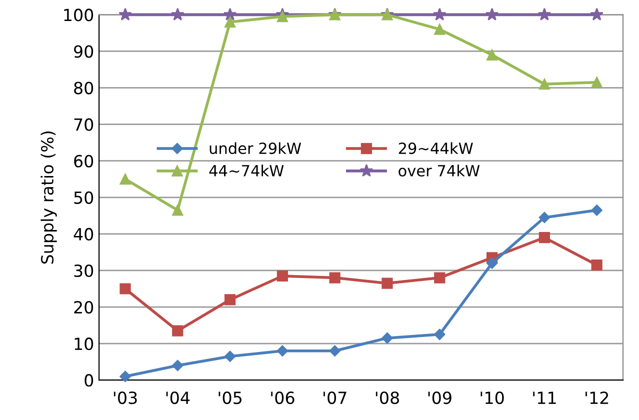  I want to click on y-tick-label: 50, so click(84, 197).